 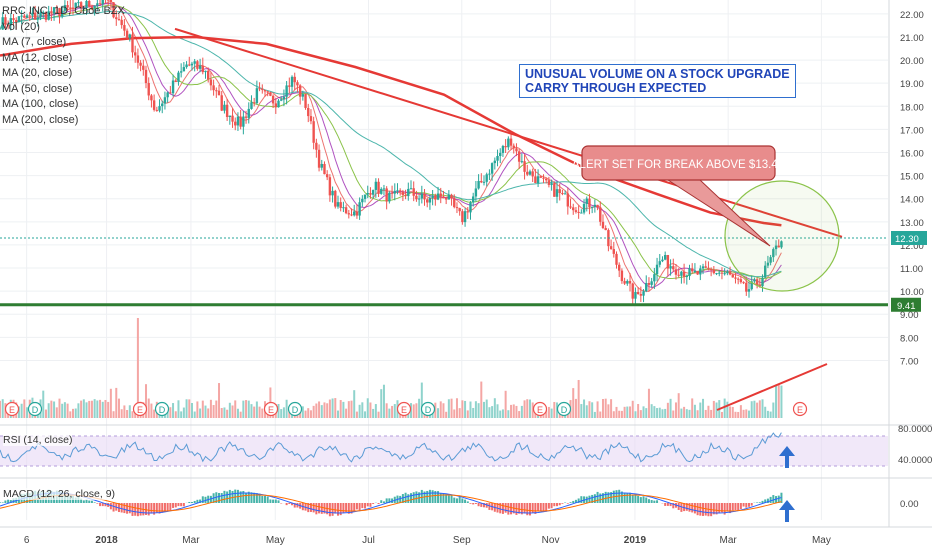 What do you see at coordinates (140, 410) in the screenshot?
I see `marker-label: E` at bounding box center [140, 410].